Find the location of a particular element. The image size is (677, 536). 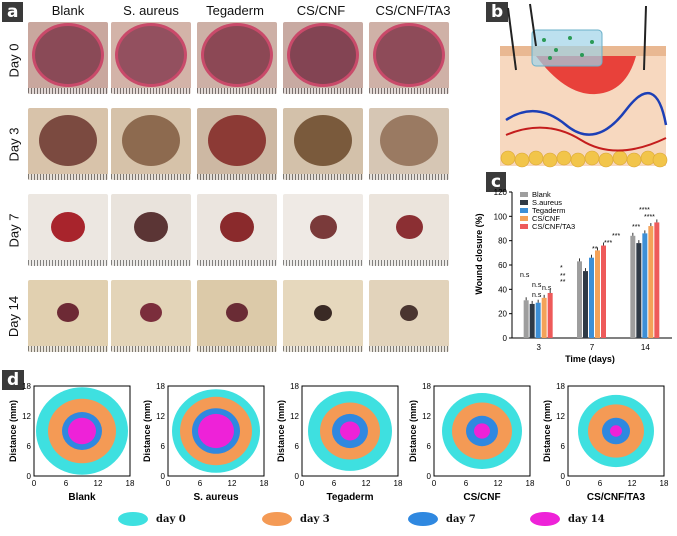

panel-b-label: b is located at coordinates (497, 12).